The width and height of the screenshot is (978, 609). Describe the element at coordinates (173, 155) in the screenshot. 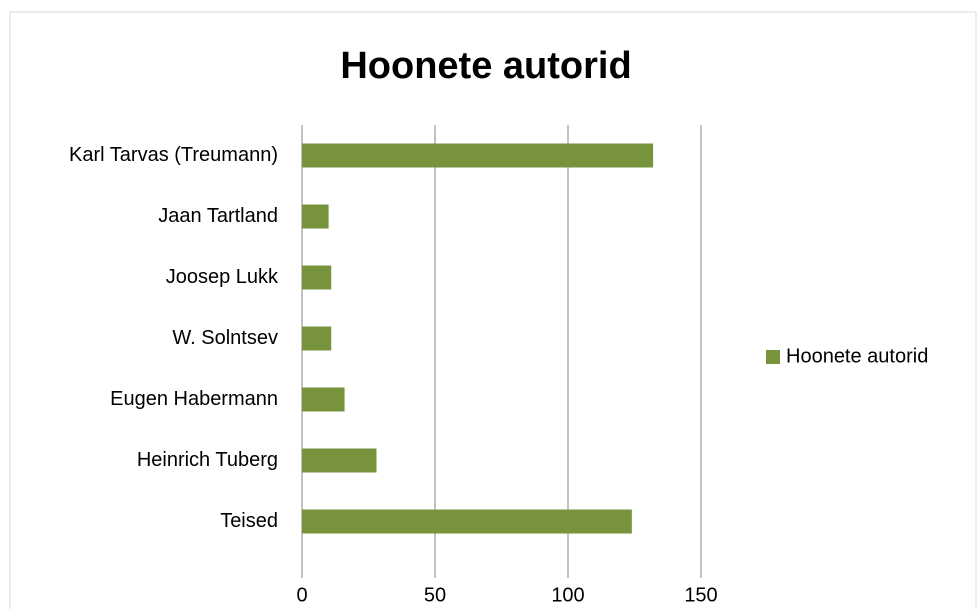

I see `y-tick-label: Karl Tarvas (Treumann)` at that location.